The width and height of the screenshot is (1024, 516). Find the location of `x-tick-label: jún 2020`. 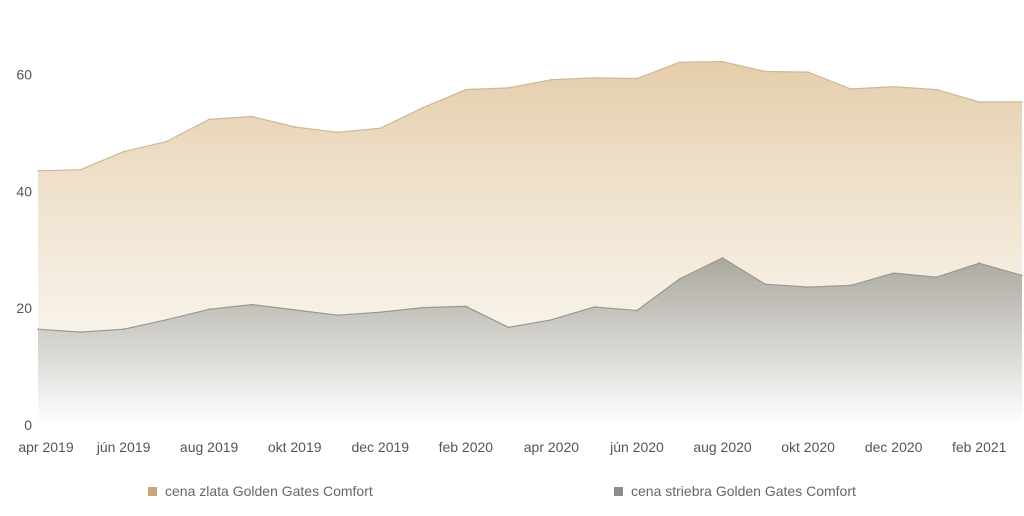

x-tick-label: jún 2020 is located at coordinates (636, 447).